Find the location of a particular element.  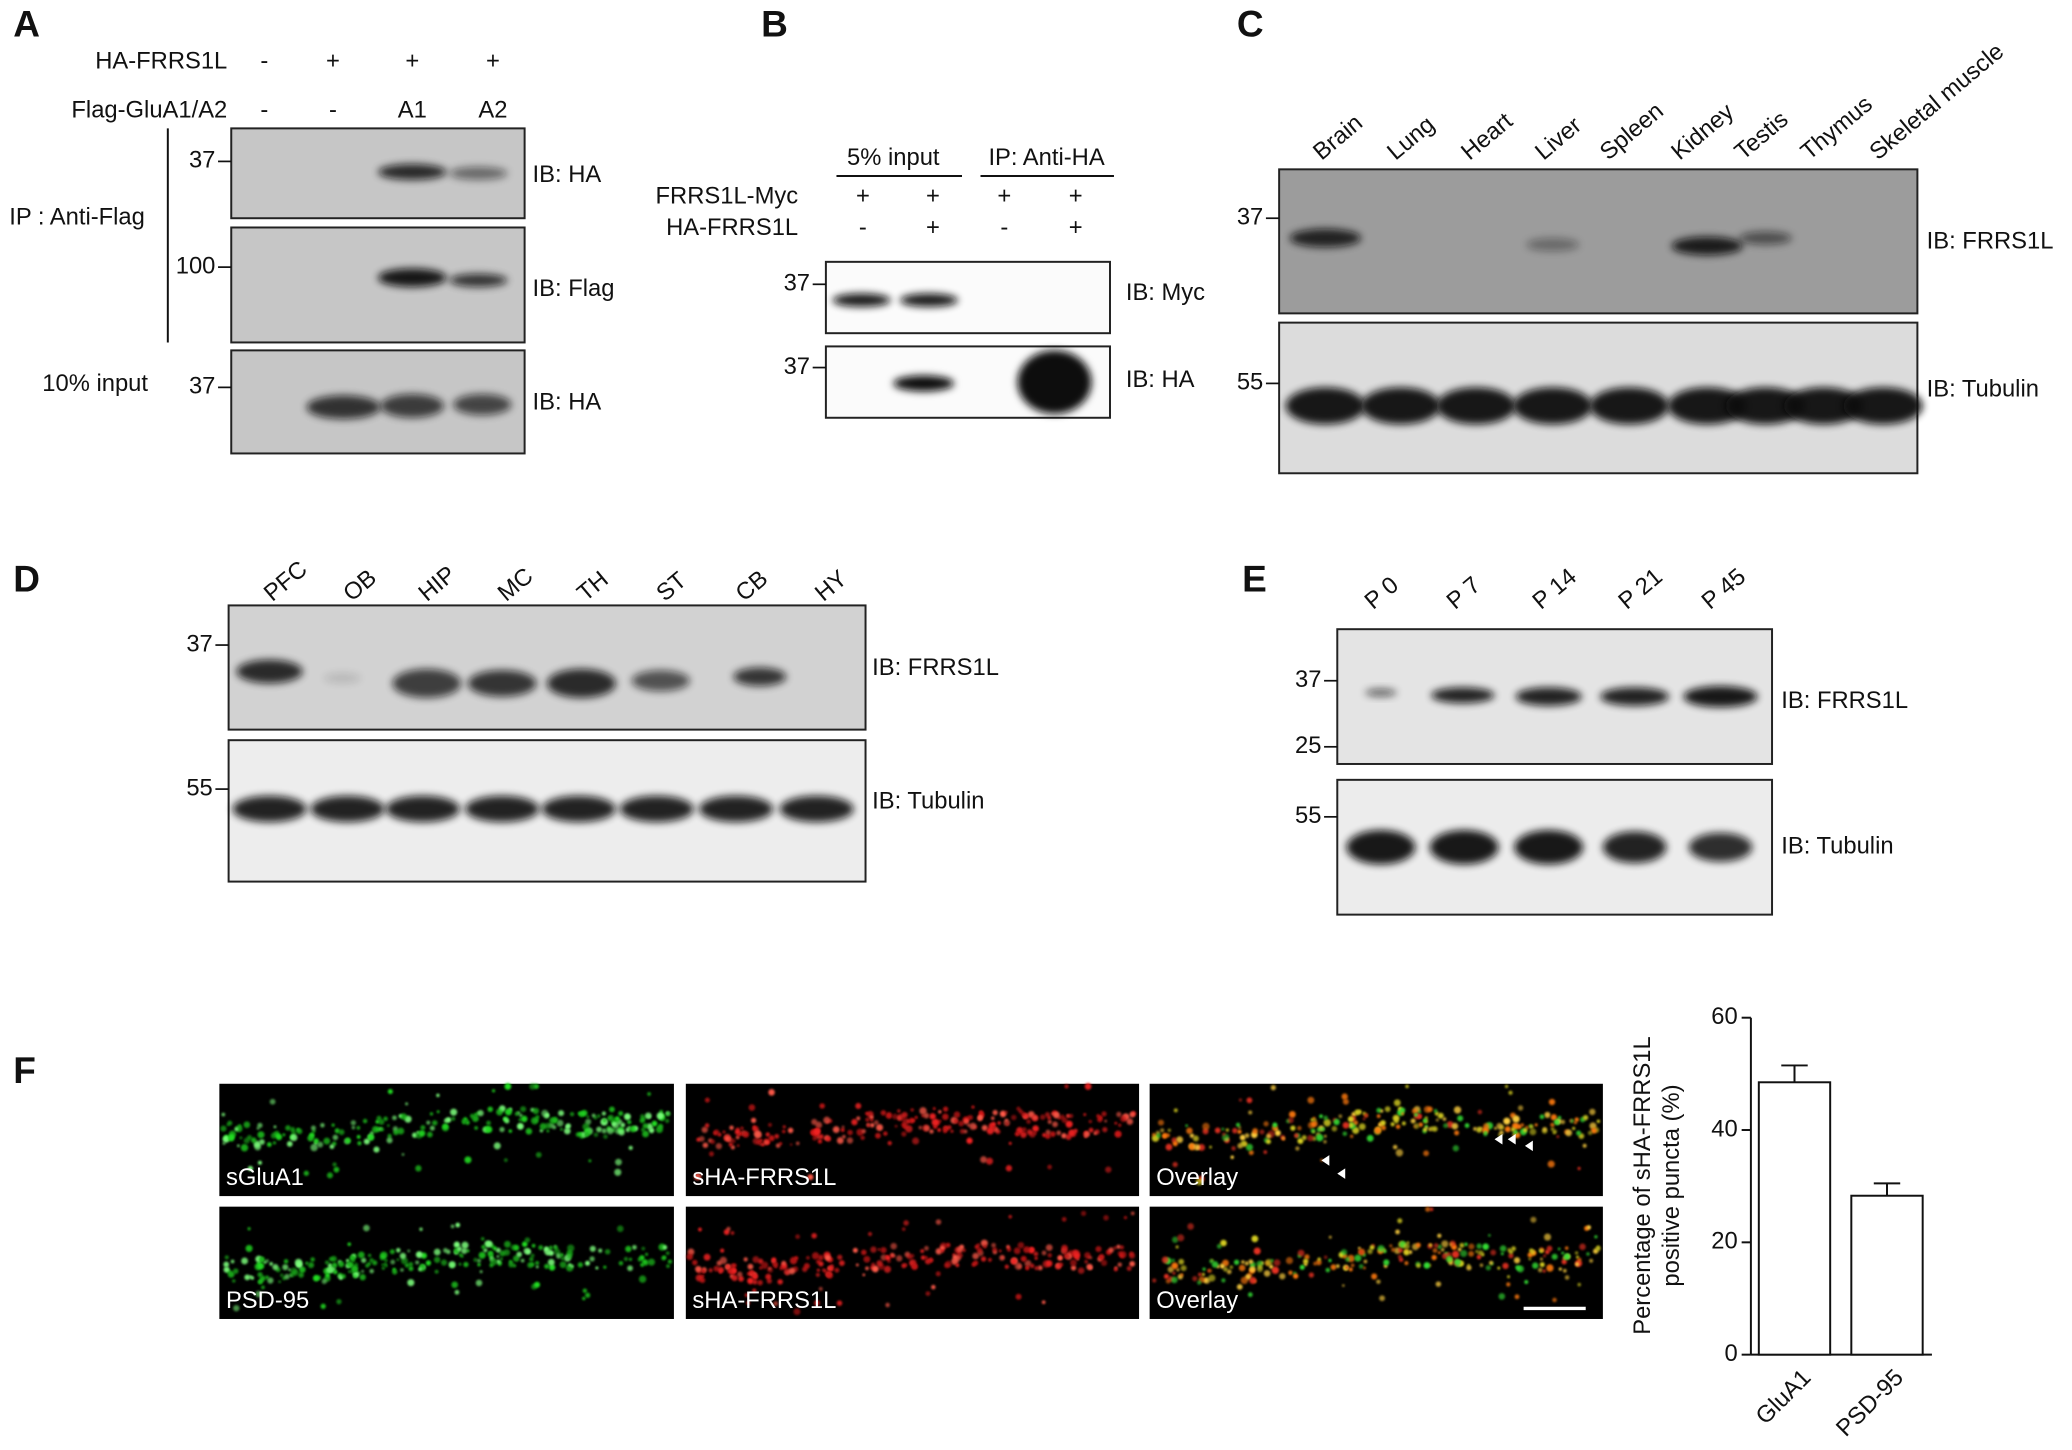

row-cell: + is located at coordinates (1076, 195).